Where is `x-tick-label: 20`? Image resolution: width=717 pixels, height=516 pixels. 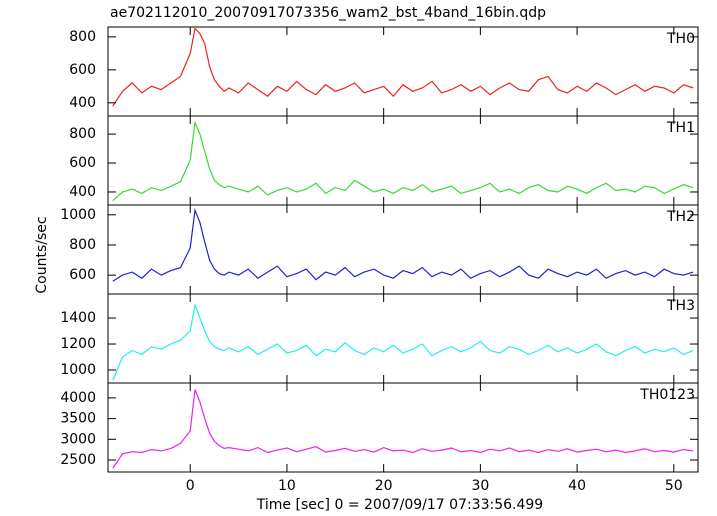 x-tick-label: 20 is located at coordinates (384, 486).